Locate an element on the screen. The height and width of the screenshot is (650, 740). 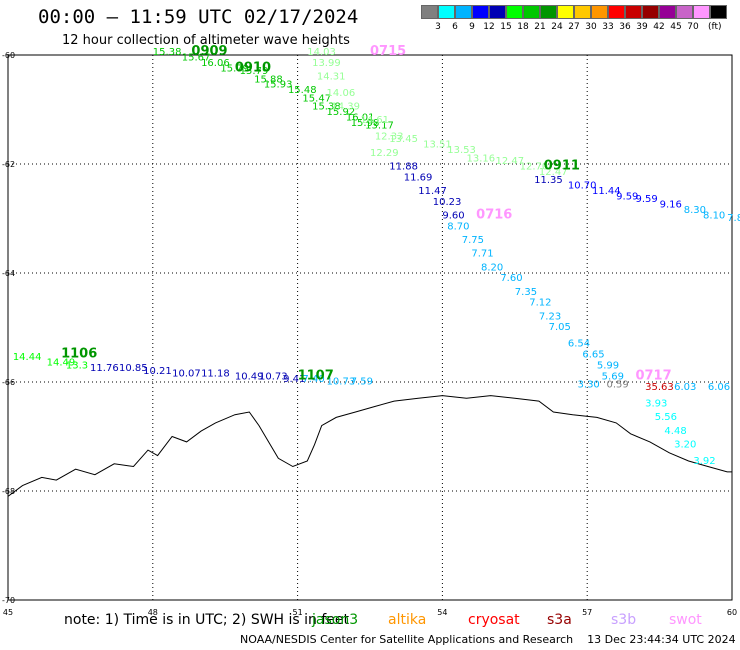
x-tick-label: 57 is located at coordinates (587, 612).